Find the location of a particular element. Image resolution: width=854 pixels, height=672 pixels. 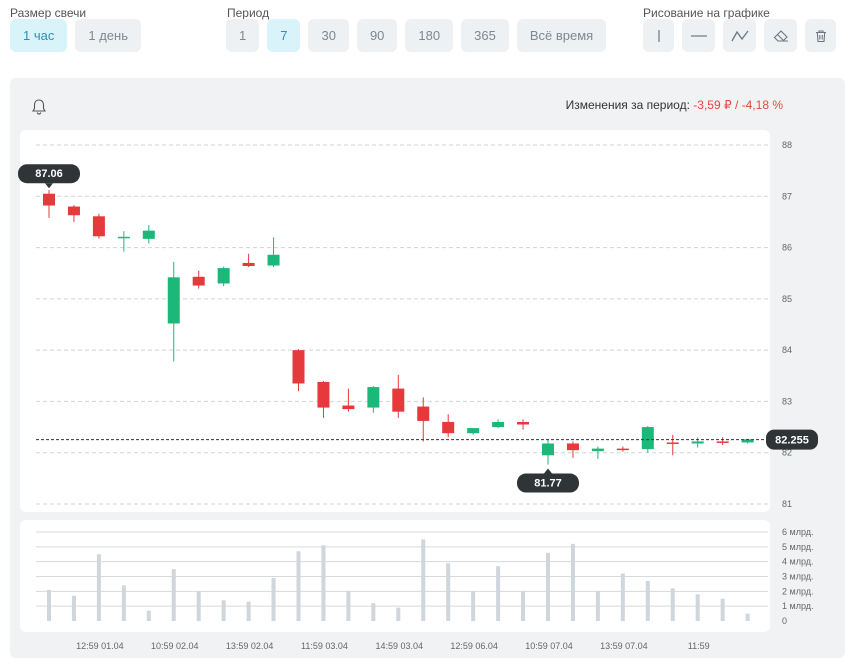

drawing-title: Рисование на графике is located at coordinates (706, 13).